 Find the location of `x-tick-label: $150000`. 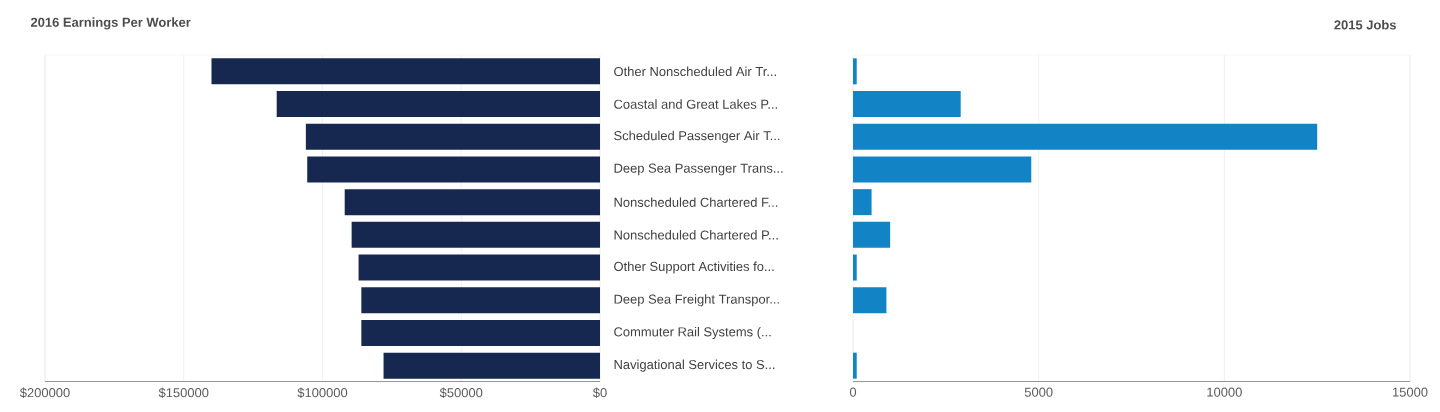

x-tick-label: $150000 is located at coordinates (183, 392).